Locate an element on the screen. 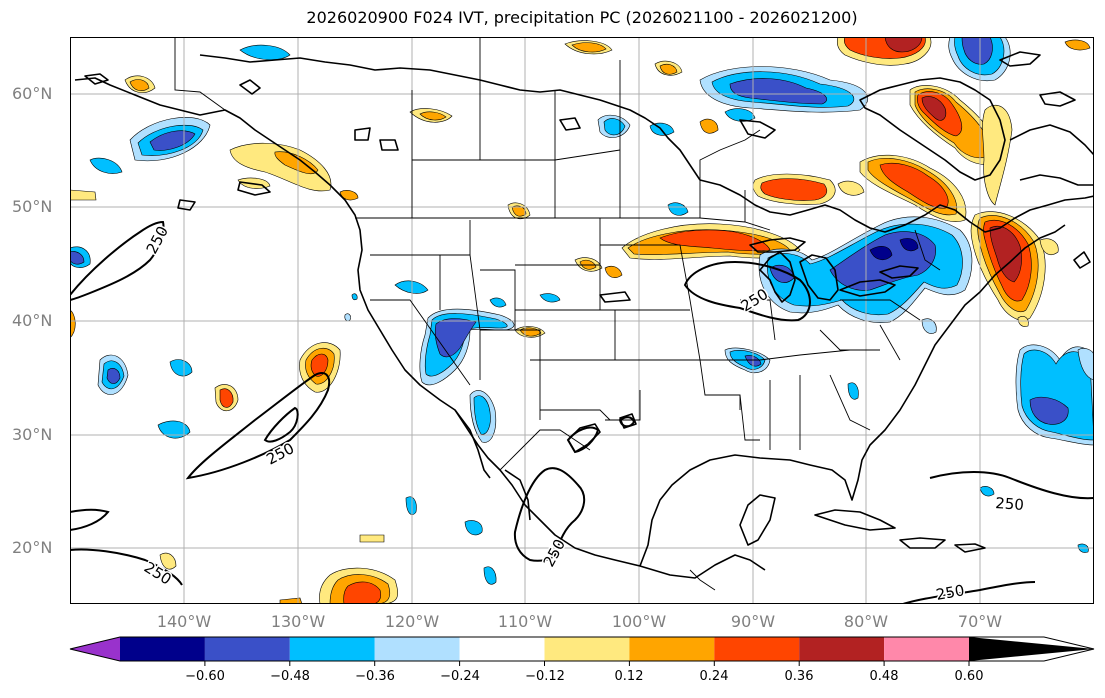  lat-label: 60°N is located at coordinates (32, 93).